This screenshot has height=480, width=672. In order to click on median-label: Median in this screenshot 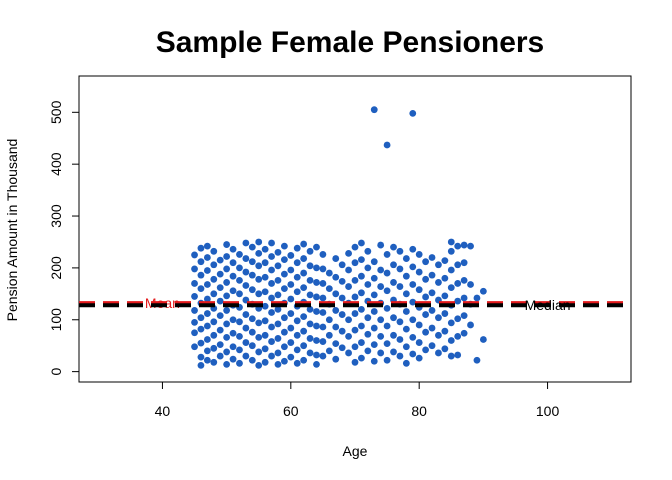, I will do `click(548, 305)`.